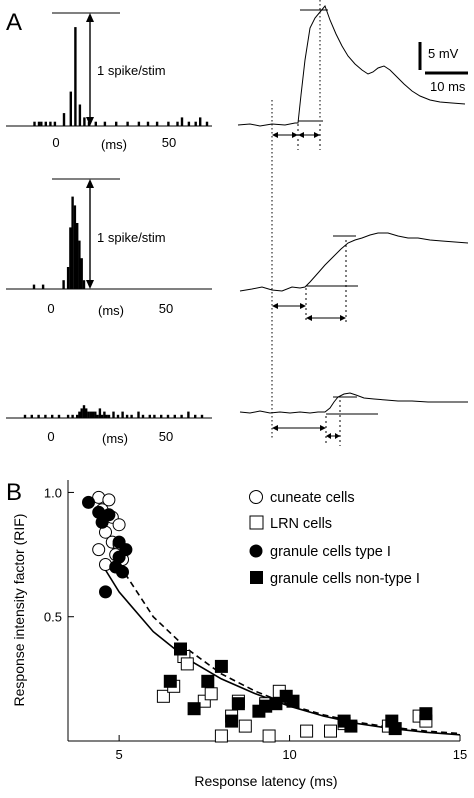 This screenshot has height=798, width=474. I want to click on legend-label-granule-type-i: granule cells type I, so click(330, 552).